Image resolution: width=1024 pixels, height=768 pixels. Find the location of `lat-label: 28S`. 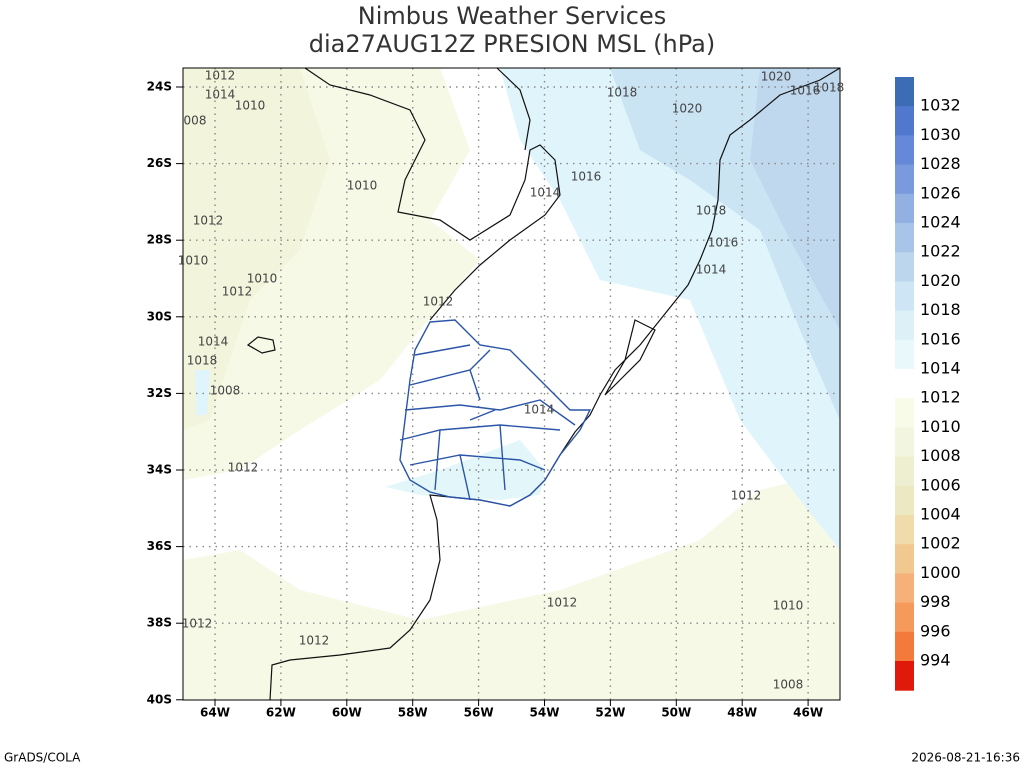

lat-label: 28S is located at coordinates (159, 240).